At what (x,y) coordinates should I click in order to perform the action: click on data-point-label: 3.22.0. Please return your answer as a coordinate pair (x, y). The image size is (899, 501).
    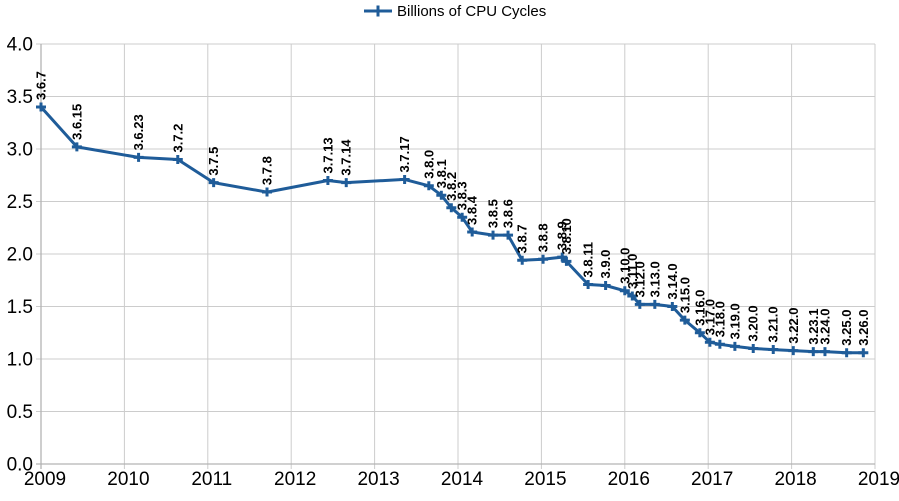
    Looking at the image, I should click on (793, 325).